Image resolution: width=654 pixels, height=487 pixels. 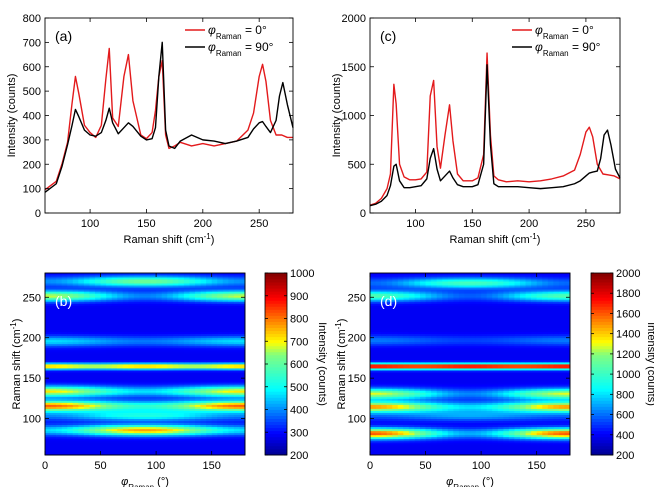 I want to click on y-tick-label: 1500, so click(x=354, y=68).